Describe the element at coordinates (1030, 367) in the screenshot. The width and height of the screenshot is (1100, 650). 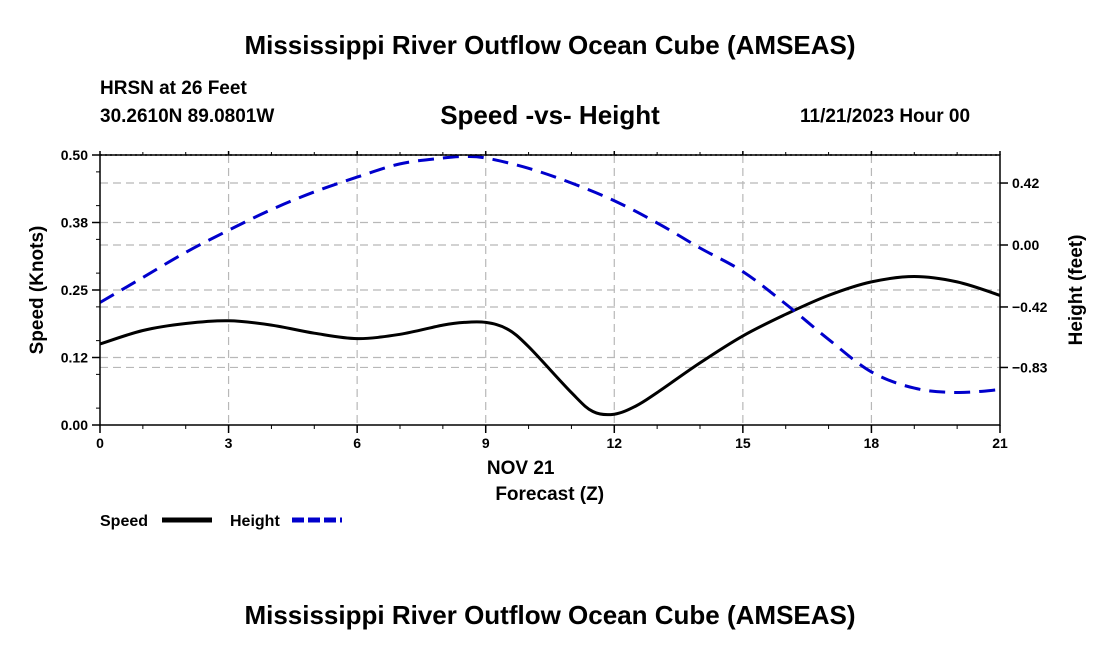
I see `y2-tick-label: −0.83` at that location.